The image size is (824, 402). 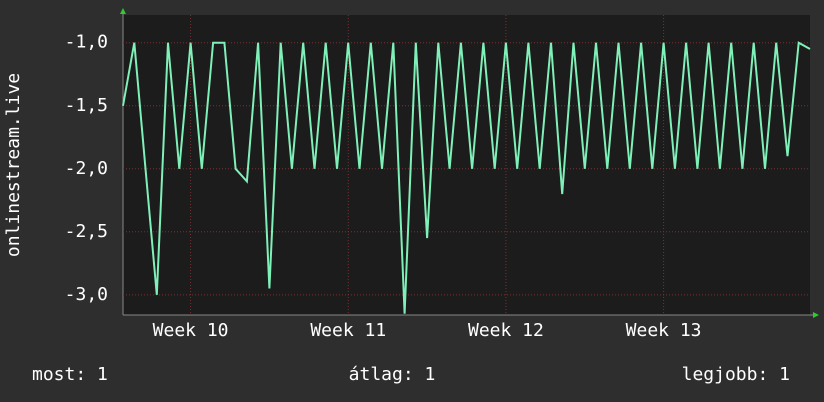 What do you see at coordinates (191, 330) in the screenshot?
I see `x-tick-label: Week 10` at bounding box center [191, 330].